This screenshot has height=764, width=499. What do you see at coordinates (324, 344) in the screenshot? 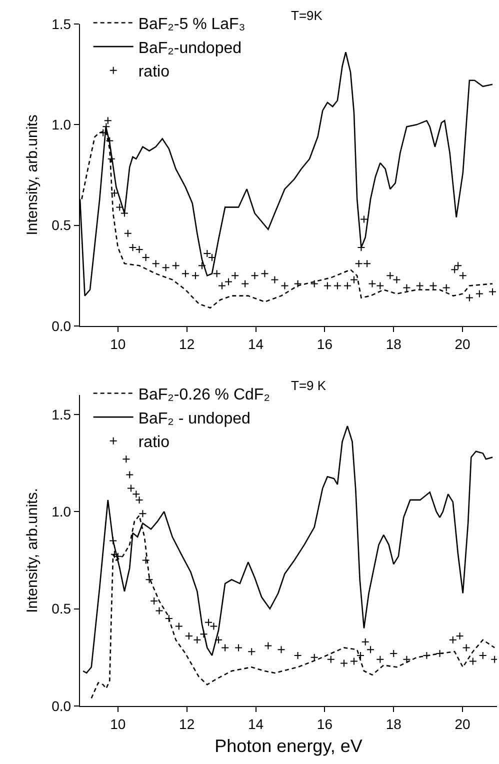
I see `x-tick-label: 16` at bounding box center [324, 344].